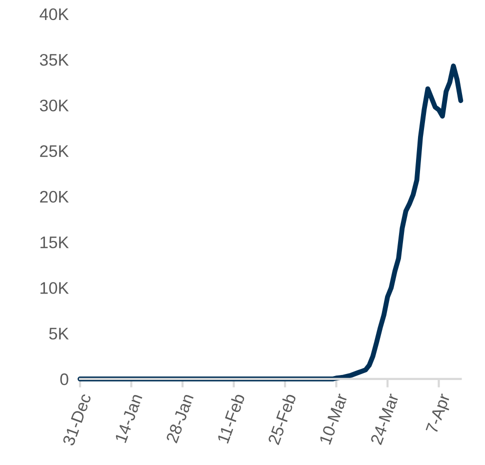 The image size is (485, 465). I want to click on x-tick-label: 10-Mar, so click(333, 418).